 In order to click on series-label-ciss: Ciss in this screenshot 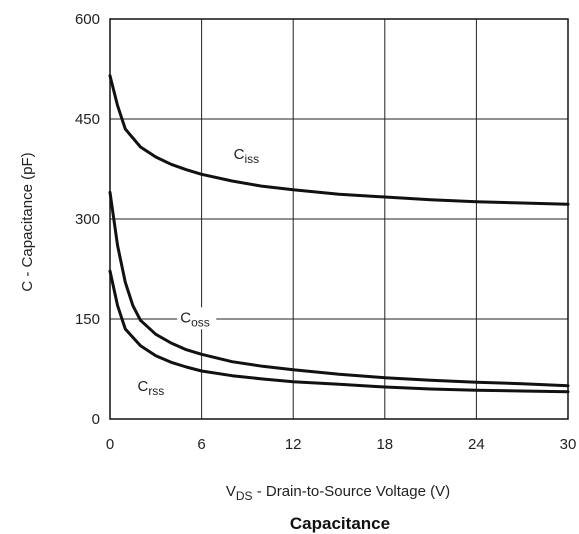, I will do `click(247, 156)`.